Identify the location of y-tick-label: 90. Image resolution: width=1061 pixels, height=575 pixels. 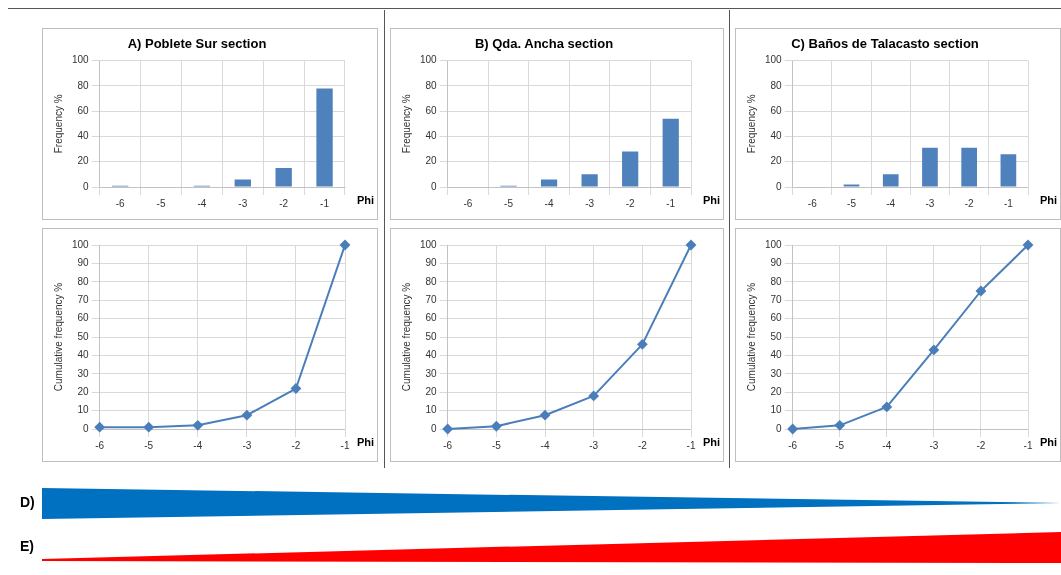
(83, 263).